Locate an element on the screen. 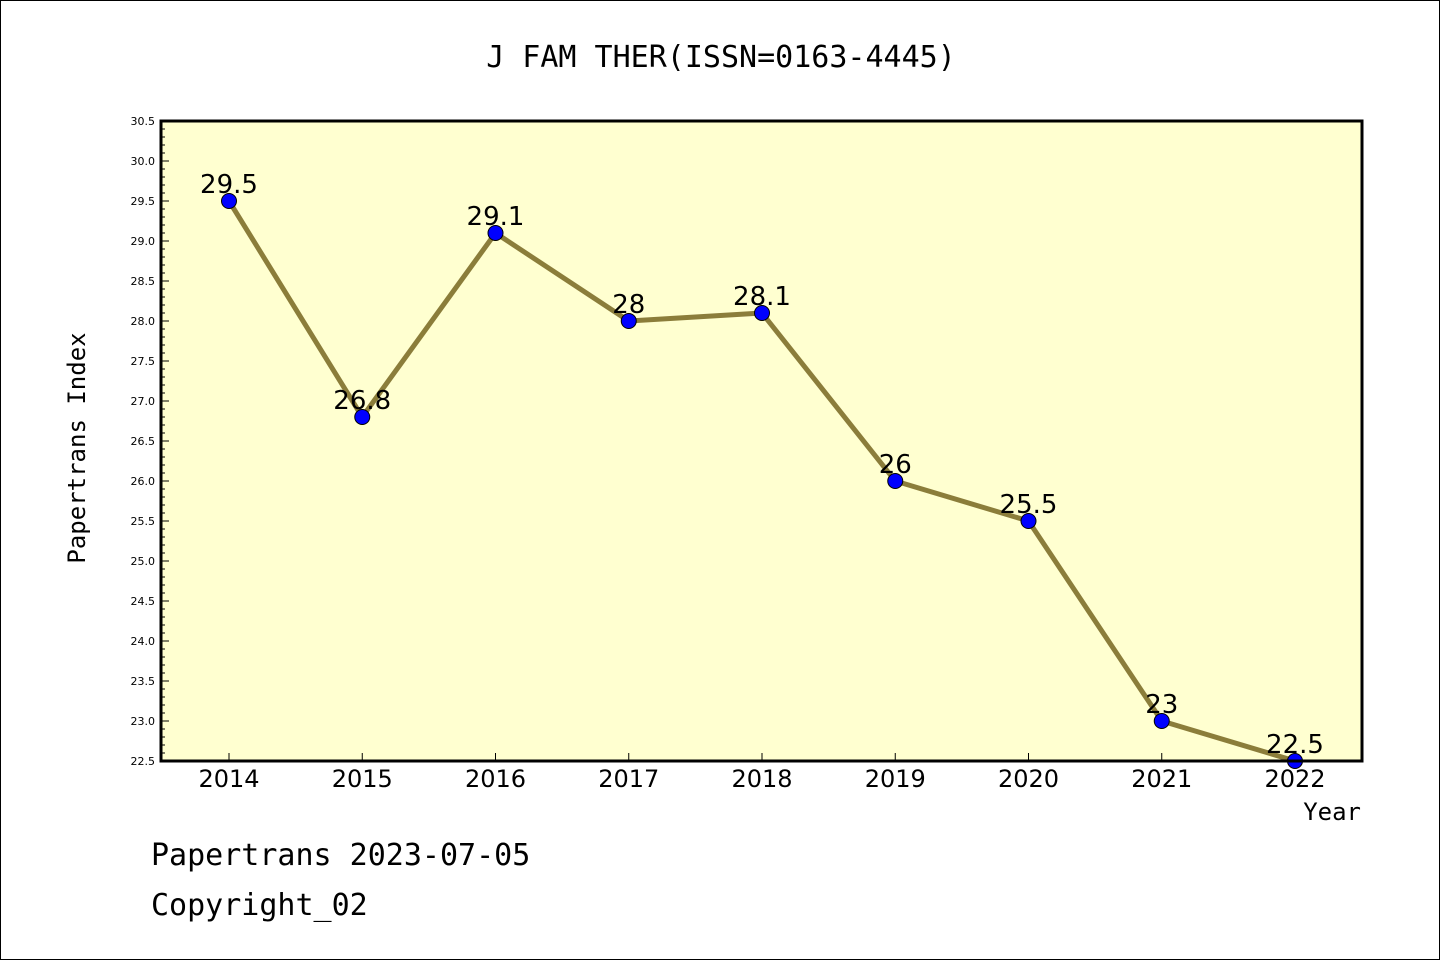 The width and height of the screenshot is (1440, 961). chart-title: J FAM THER(ISSN=0163-4445) is located at coordinates (721, 57).